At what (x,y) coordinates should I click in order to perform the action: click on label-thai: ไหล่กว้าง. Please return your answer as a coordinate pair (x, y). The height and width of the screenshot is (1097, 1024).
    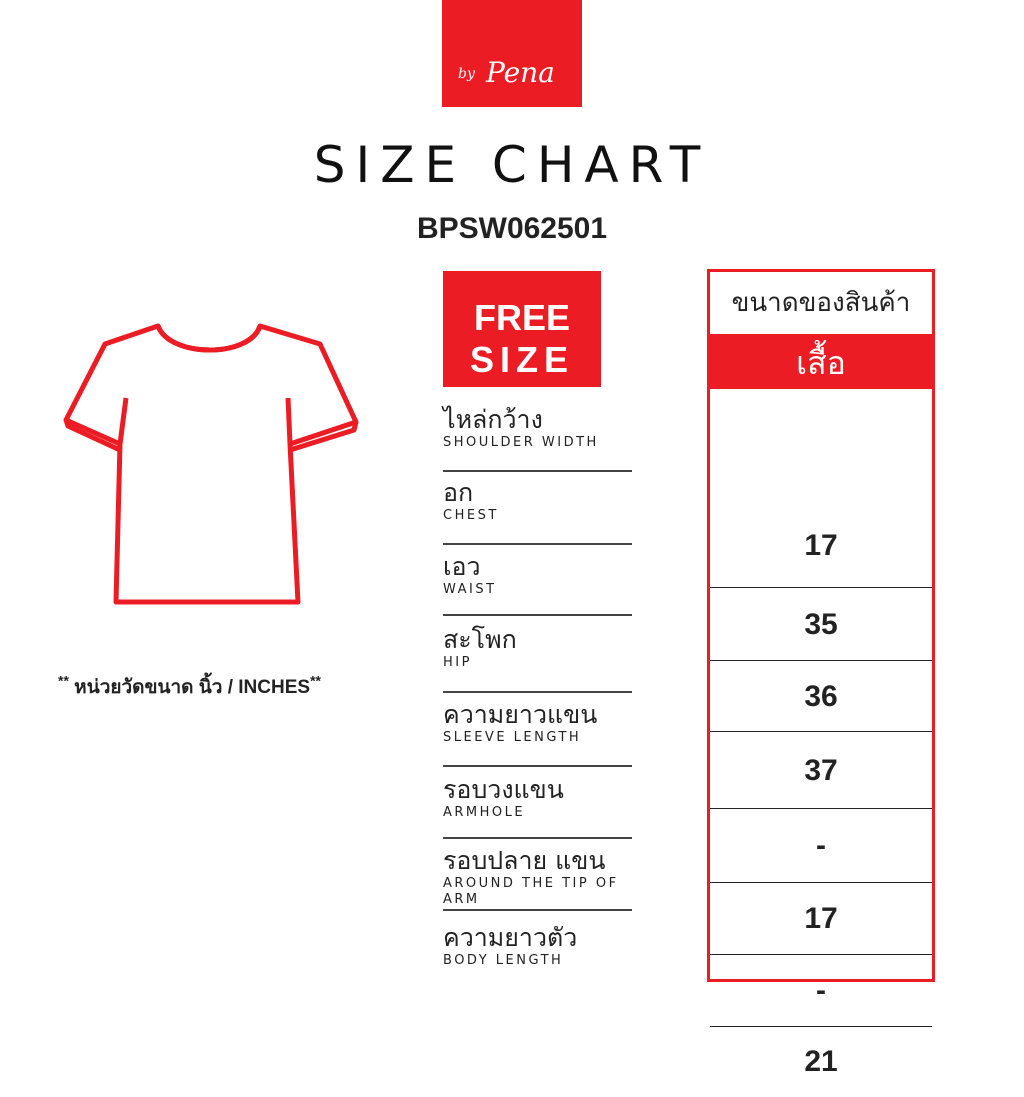
    Looking at the image, I should click on (493, 419).